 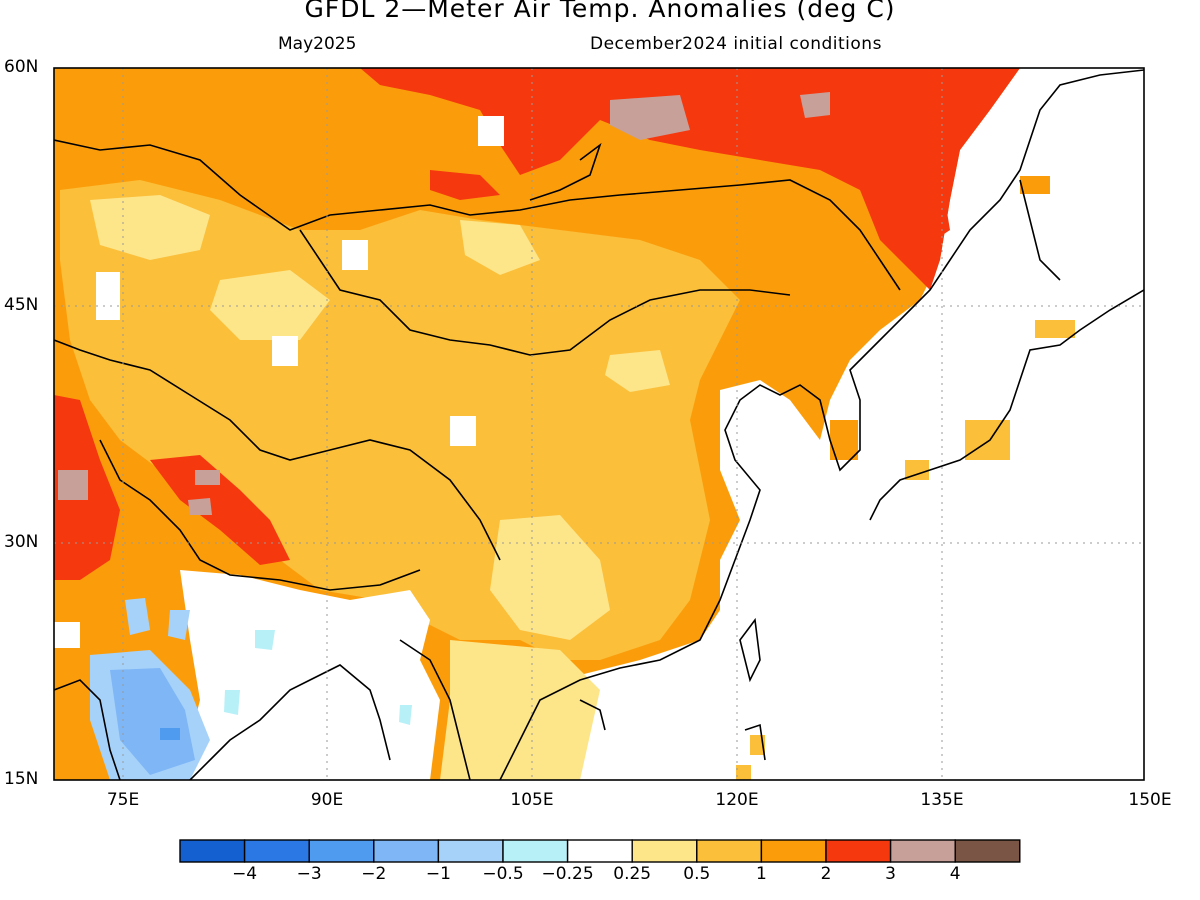 What do you see at coordinates (438, 874) in the screenshot?
I see `colorbar-label: −1` at bounding box center [438, 874].